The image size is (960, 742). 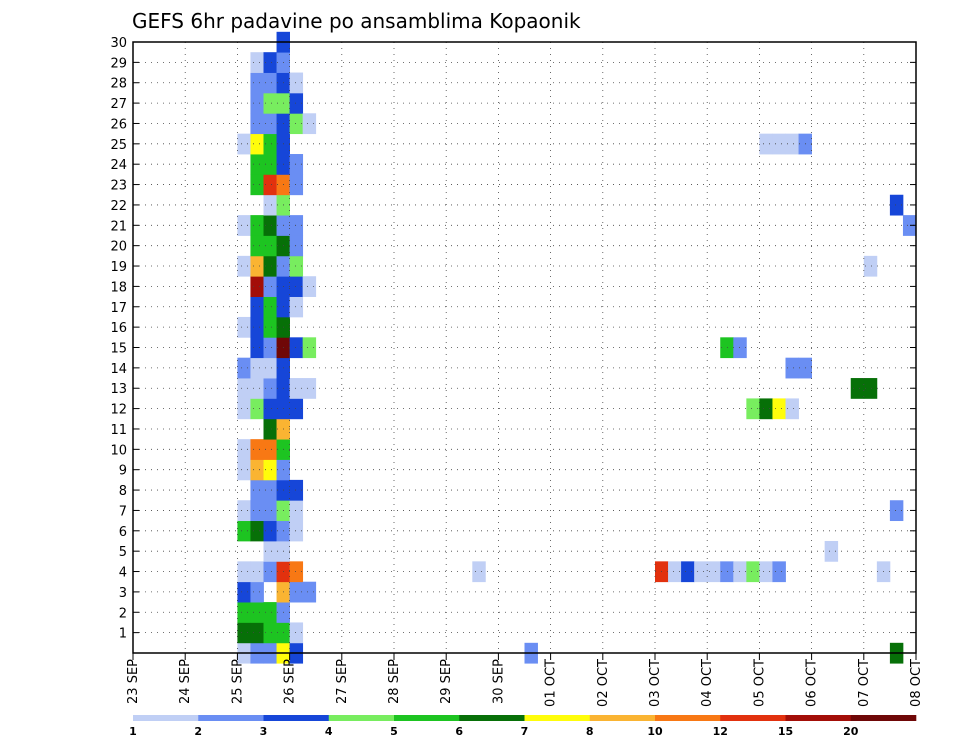 What do you see at coordinates (394, 731) in the screenshot?
I see `legend-label: 5` at bounding box center [394, 731].